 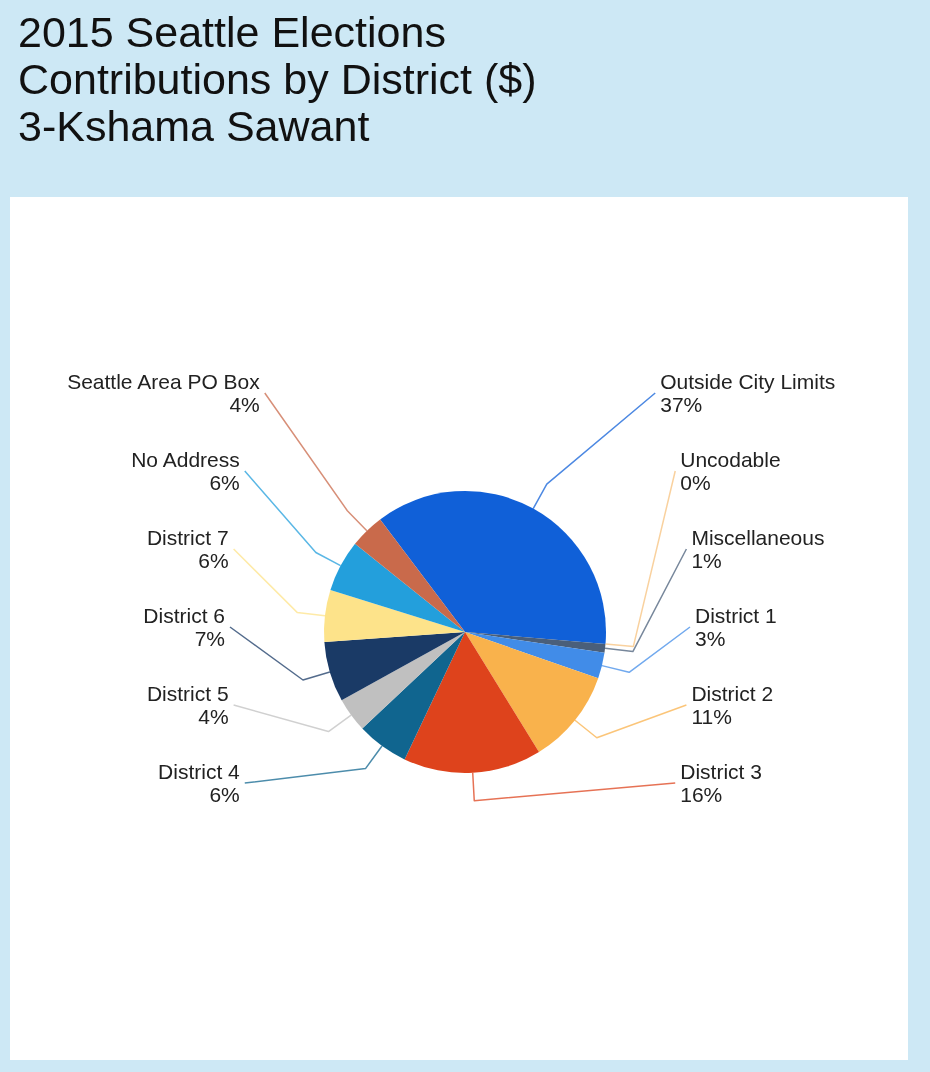 I want to click on slice-label: District 3, so click(x=721, y=771).